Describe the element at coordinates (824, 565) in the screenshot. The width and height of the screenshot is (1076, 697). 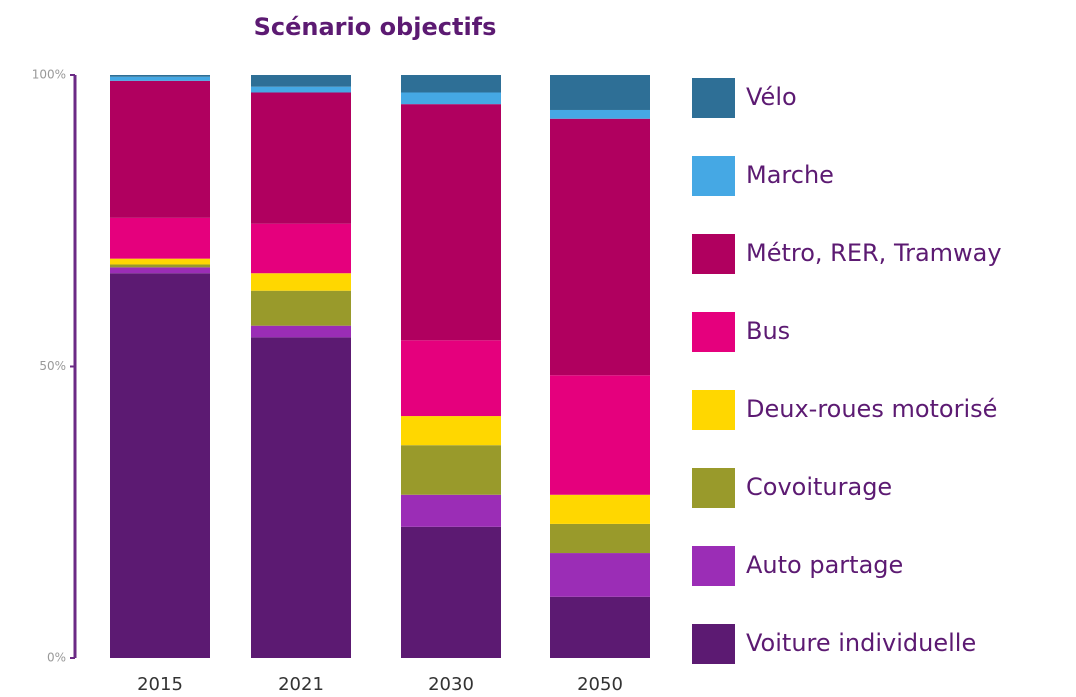
I see `legend-label: Auto partage` at that location.